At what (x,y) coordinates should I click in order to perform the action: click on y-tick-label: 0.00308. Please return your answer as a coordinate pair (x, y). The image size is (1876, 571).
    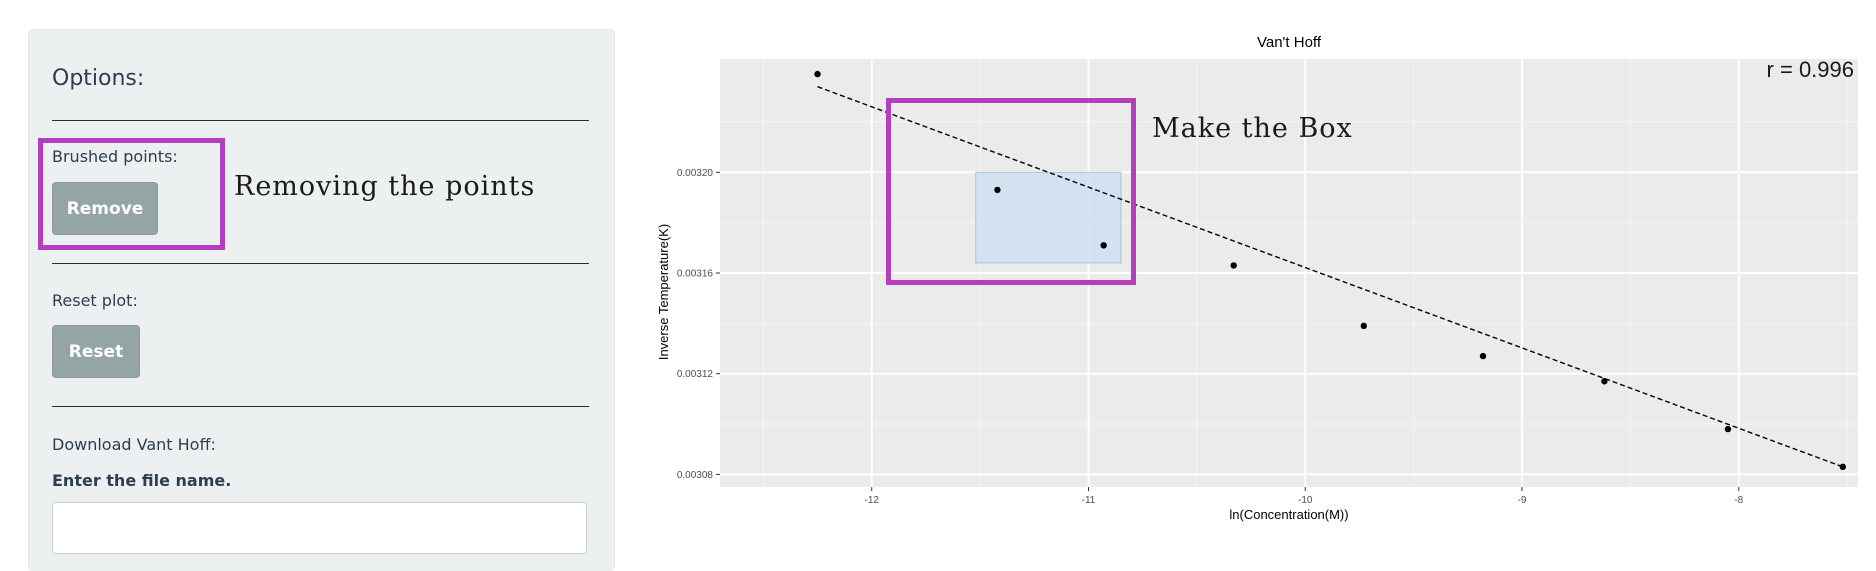
    Looking at the image, I should click on (695, 475).